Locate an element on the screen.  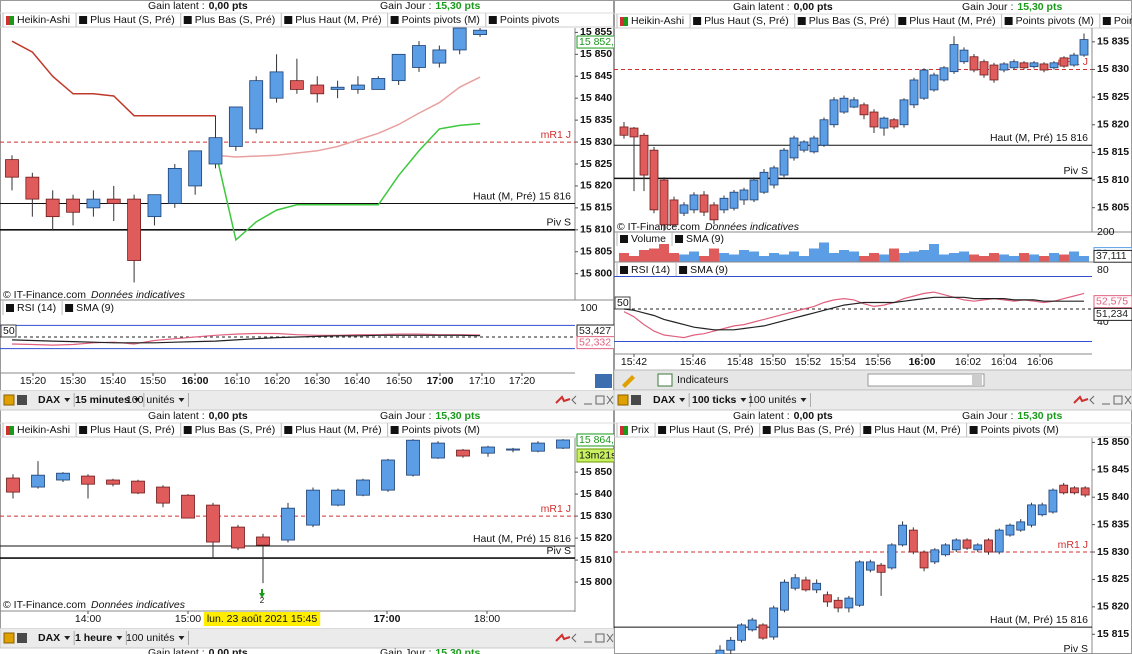
toolbar-dropdown: 1 heure is located at coordinates (94, 638).